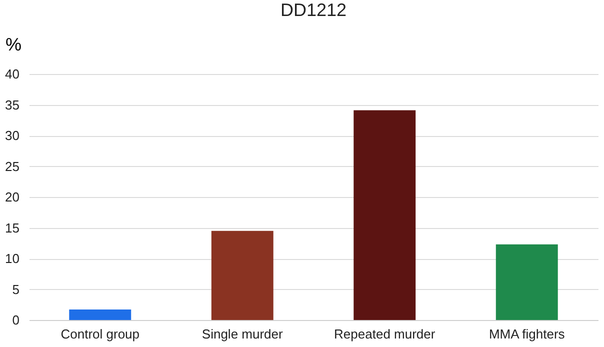 Image resolution: width=604 pixels, height=347 pixels. What do you see at coordinates (100, 334) in the screenshot?
I see `x-tick-label: Control group` at bounding box center [100, 334].